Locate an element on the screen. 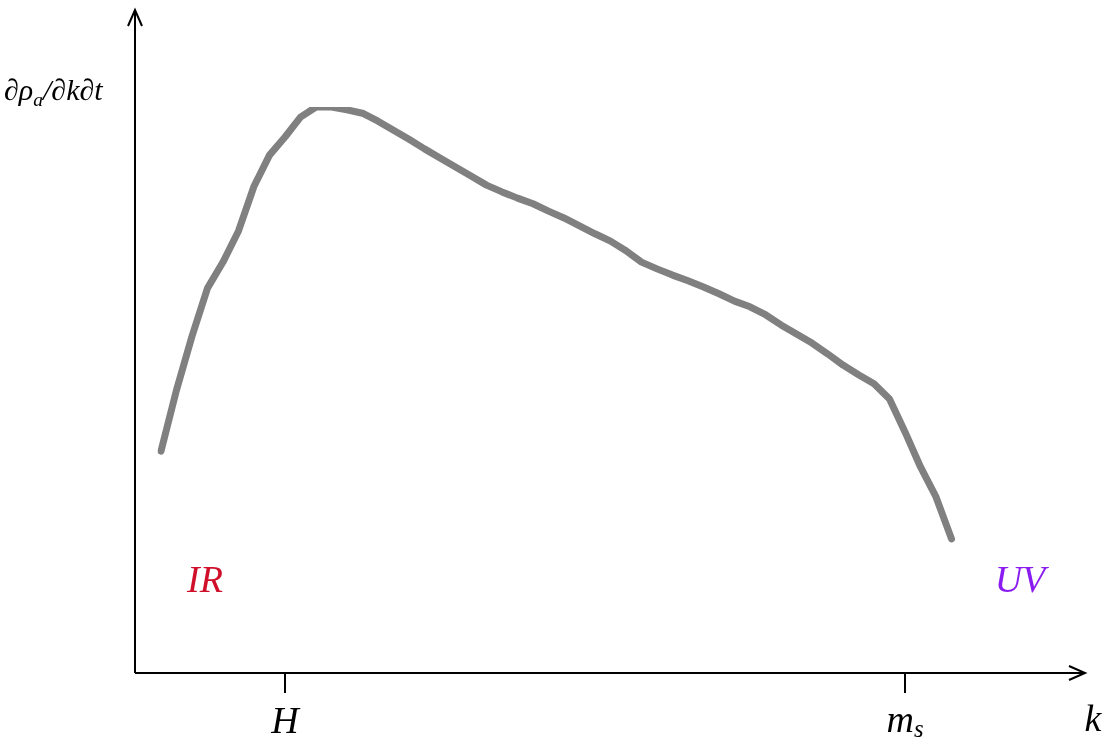  x-tick-label: H is located at coordinates (285, 721).